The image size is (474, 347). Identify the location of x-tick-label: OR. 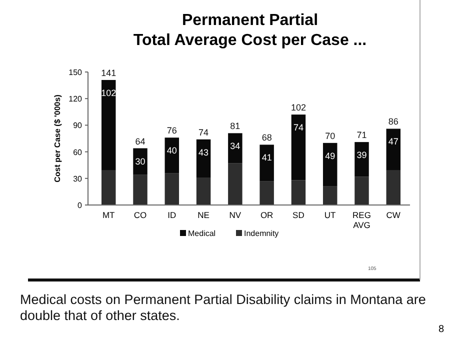
(267, 215).